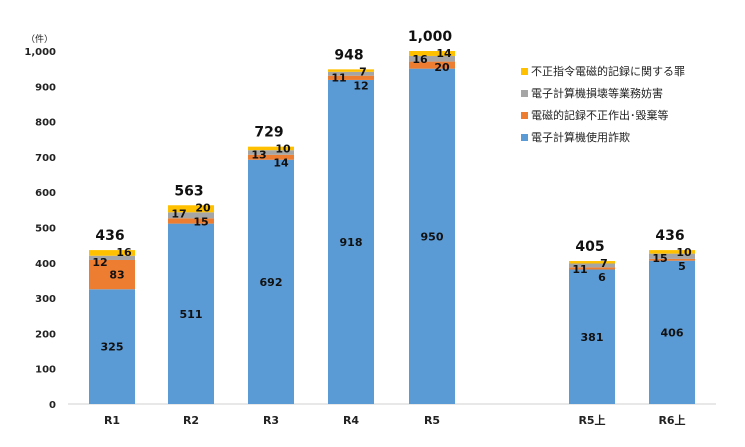  Describe the element at coordinates (589, 247) in the screenshot. I see `total-label: 405` at that location.